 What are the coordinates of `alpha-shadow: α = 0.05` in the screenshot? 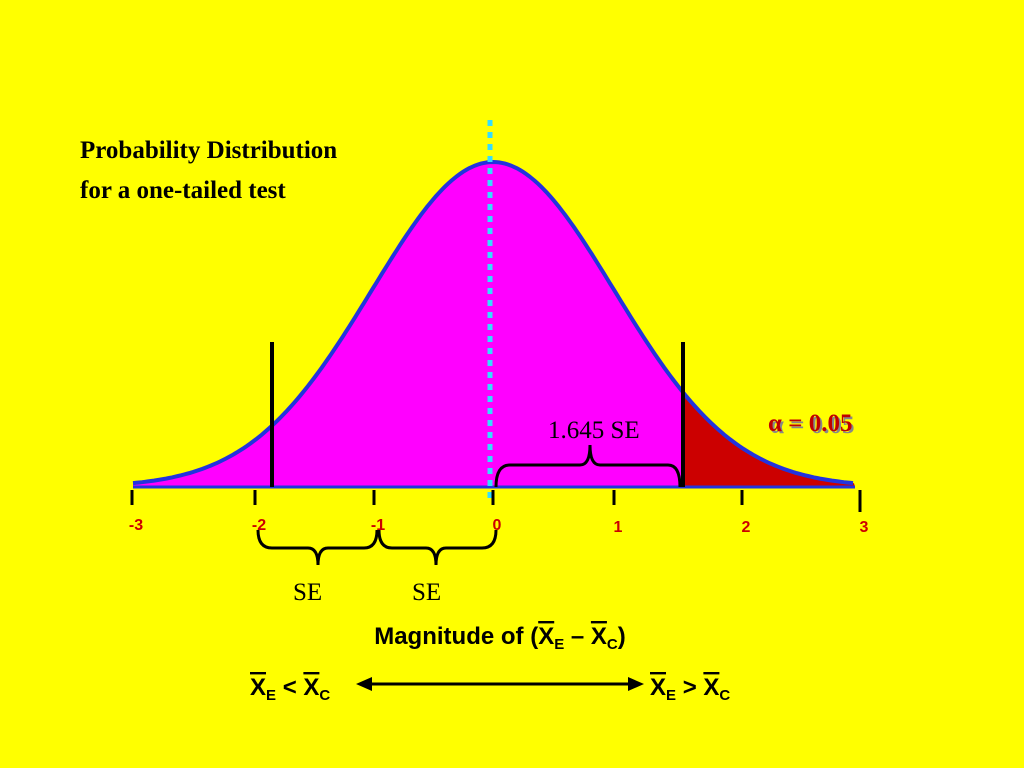 It's located at (812, 425).